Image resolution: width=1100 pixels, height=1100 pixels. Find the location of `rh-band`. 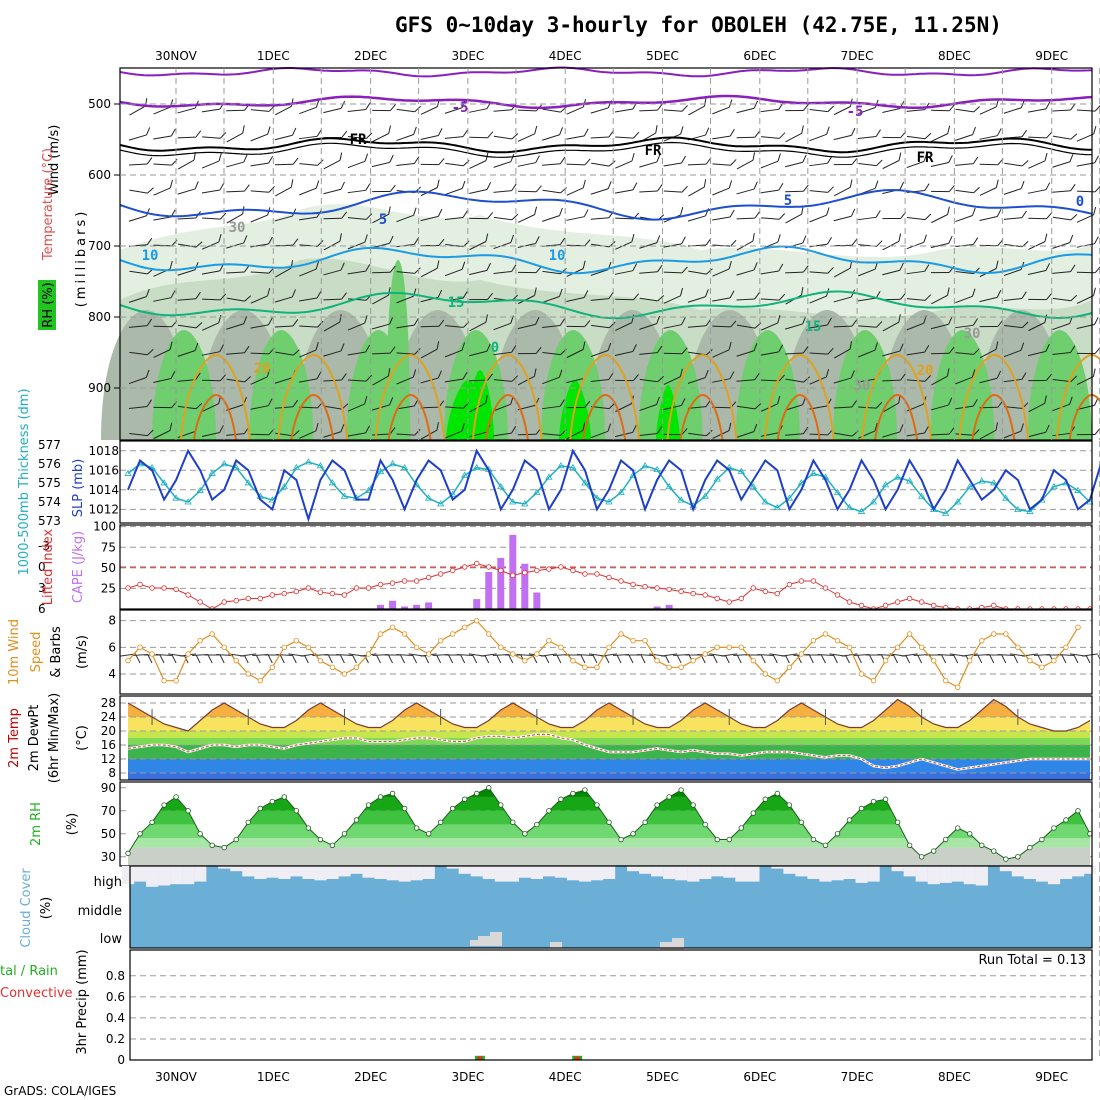

rh-band is located at coordinates (609, 831).